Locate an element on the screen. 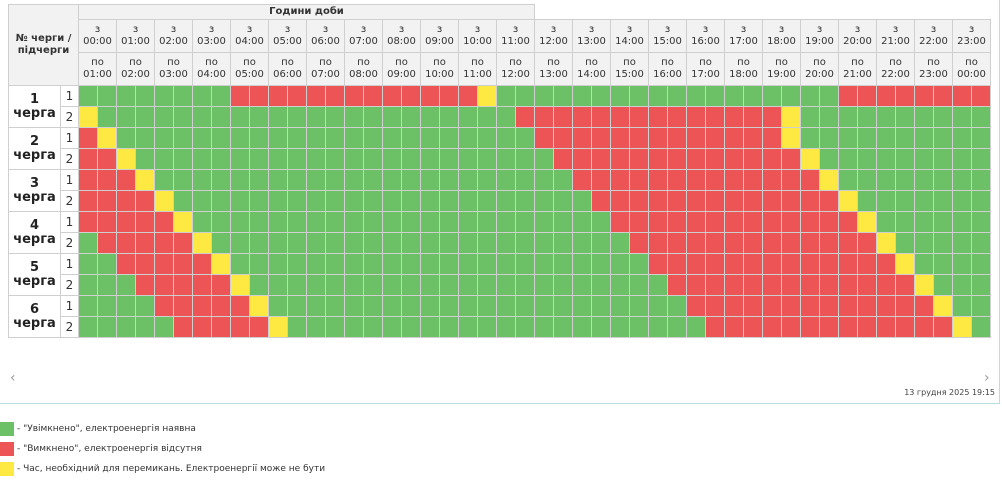 This screenshot has width=1002, height=480. queue-label: 3 черга is located at coordinates (34, 190).